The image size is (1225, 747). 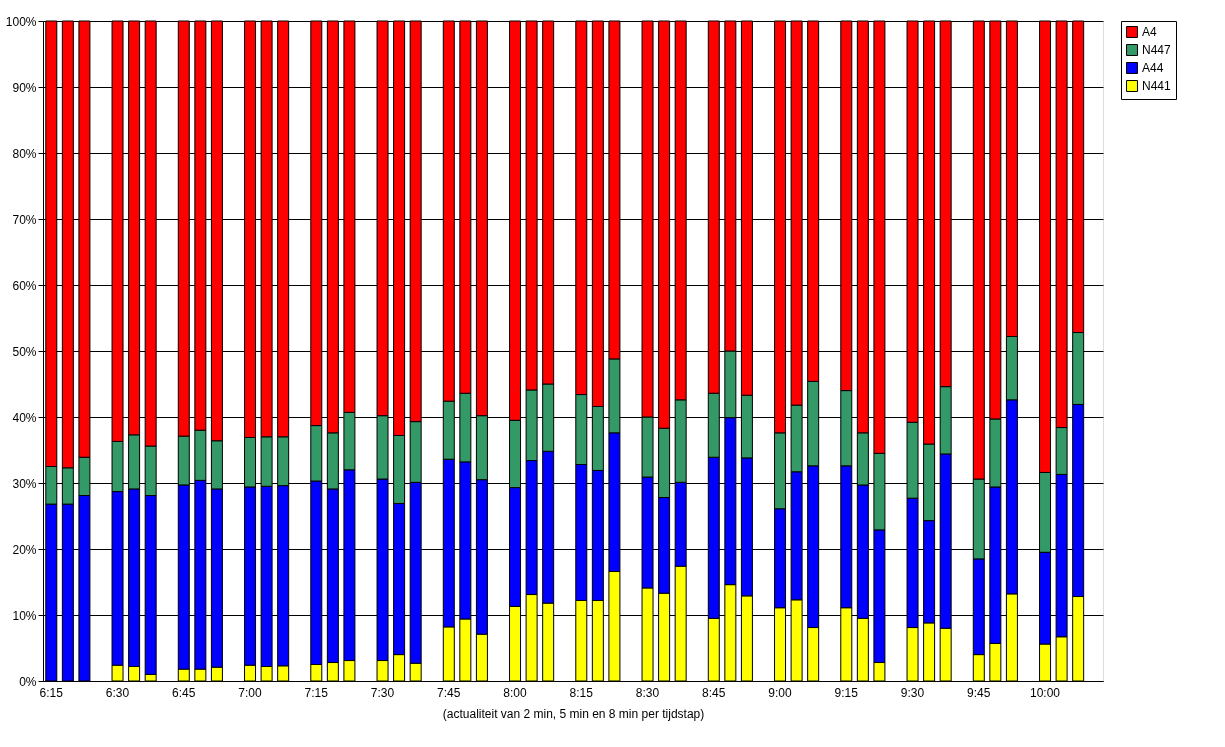 What do you see at coordinates (24, 549) in the screenshot?
I see `y-tick-label: 20%` at bounding box center [24, 549].